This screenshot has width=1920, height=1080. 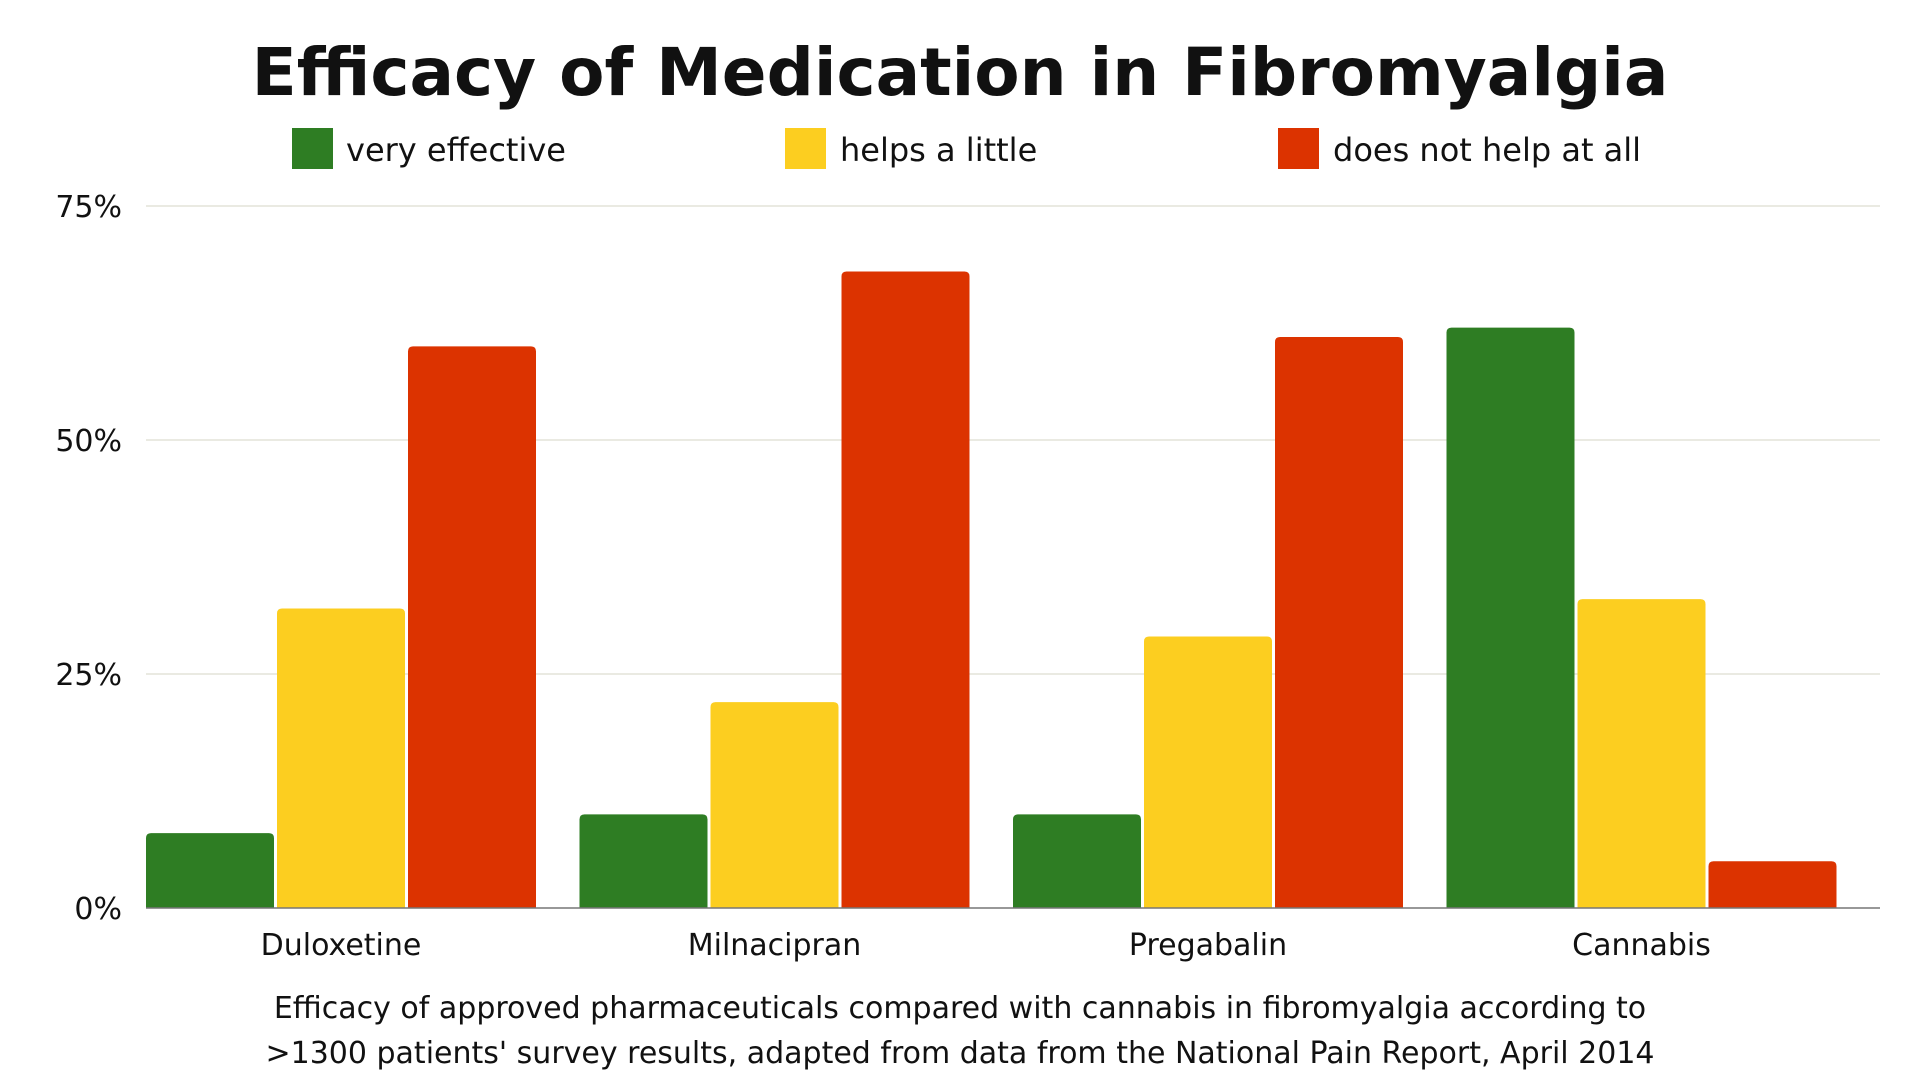 What do you see at coordinates (774, 805) in the screenshot?
I see `bar-milnacipran-helps-a-little` at bounding box center [774, 805].